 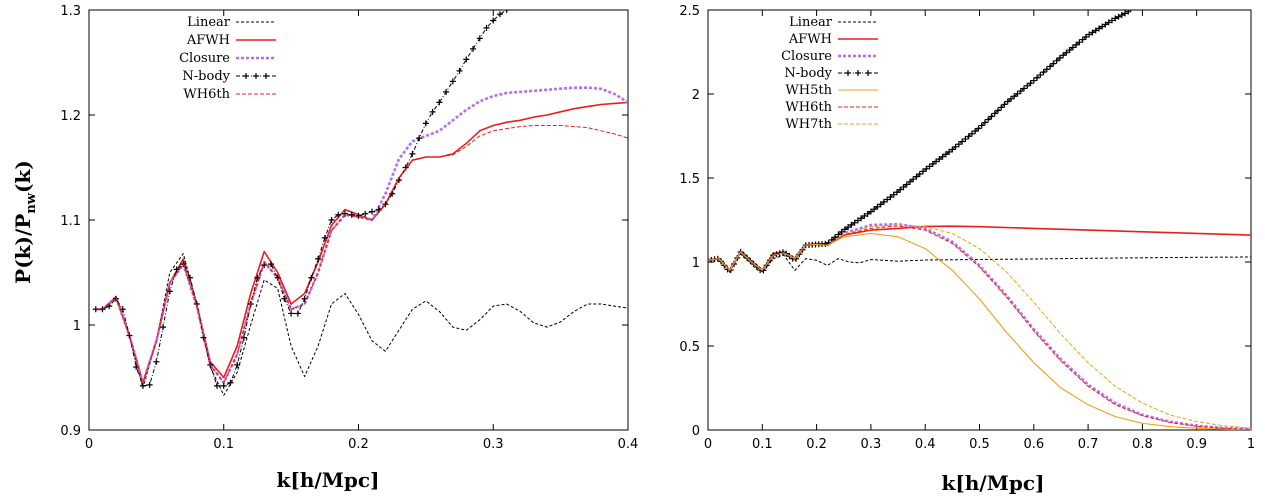 What do you see at coordinates (868, 73) in the screenshot?
I see `right-legend-nbody-marker` at bounding box center [868, 73].